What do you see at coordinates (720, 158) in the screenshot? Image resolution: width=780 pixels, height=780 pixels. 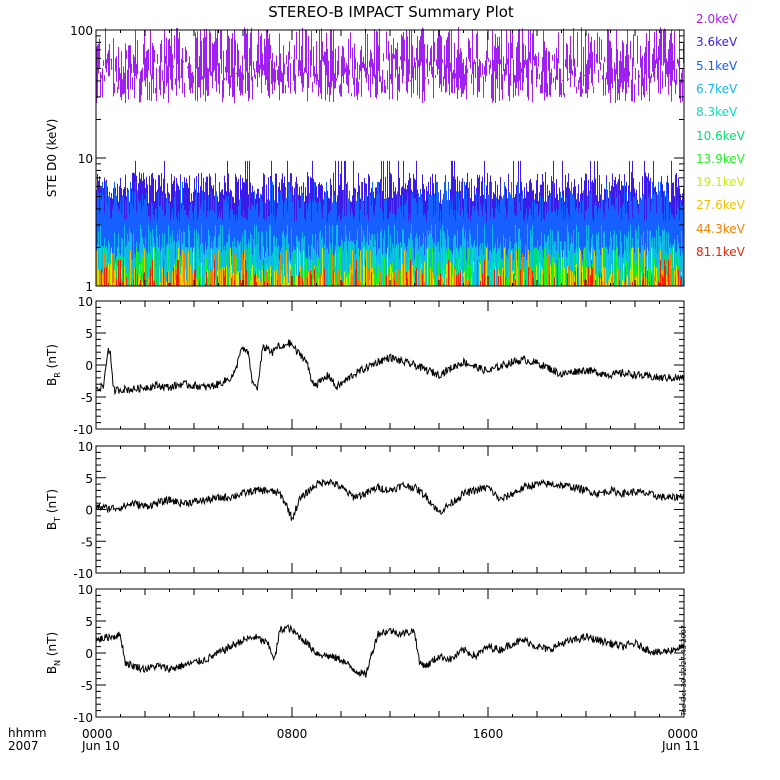 I see `legend-item-13-9keV: 13.9keV` at bounding box center [720, 158].